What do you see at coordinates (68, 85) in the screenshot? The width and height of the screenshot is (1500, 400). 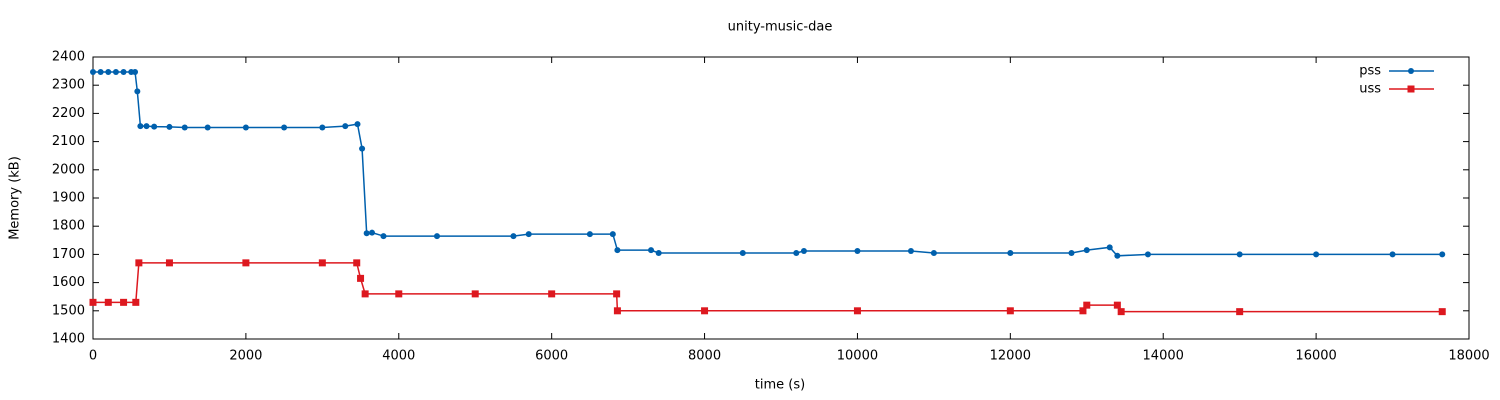 I see `y-tick-label: 2300` at bounding box center [68, 85].